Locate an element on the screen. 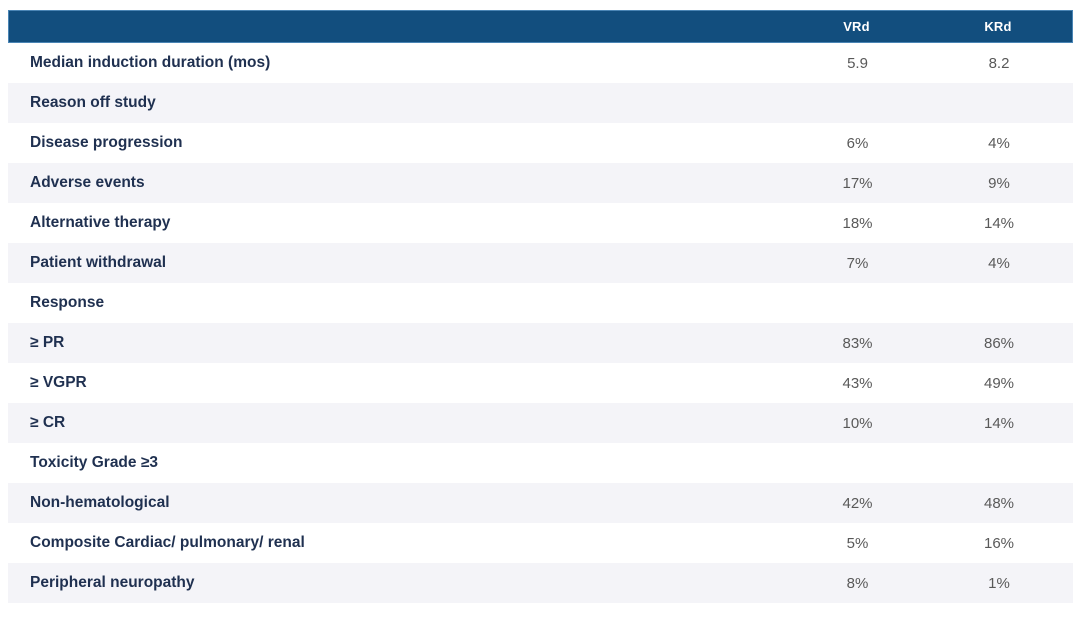 This screenshot has width=1080, height=617. section-label: Response is located at coordinates (67, 302).